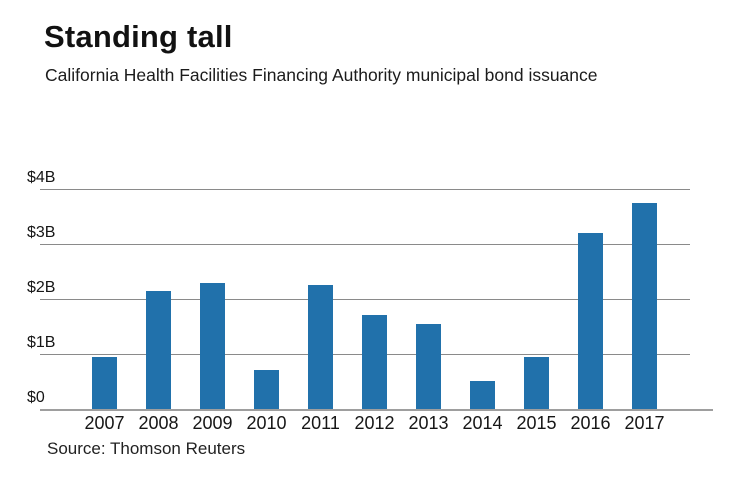  Describe the element at coordinates (158, 350) in the screenshot. I see `bar-2008` at that location.